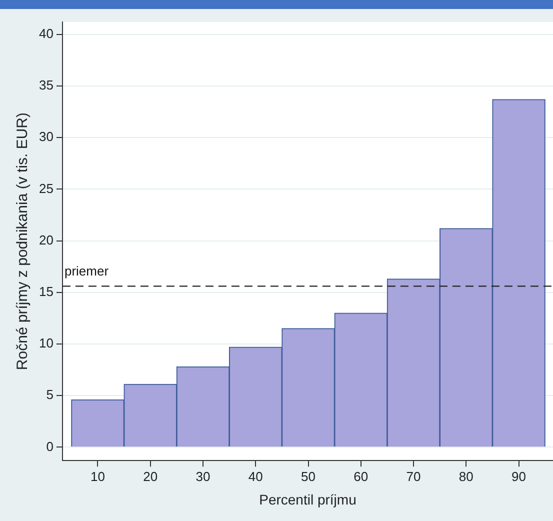 The image size is (553, 521). What do you see at coordinates (150, 476) in the screenshot?
I see `x-tick-label: 20` at bounding box center [150, 476].